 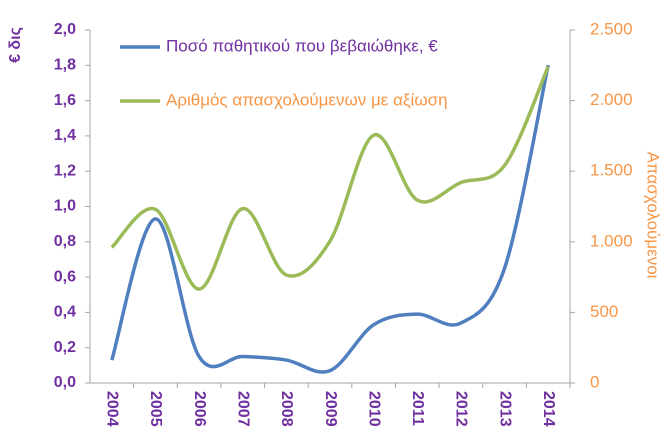 What do you see at coordinates (286, 409) in the screenshot?
I see `x-tick-label: 2008` at bounding box center [286, 409].